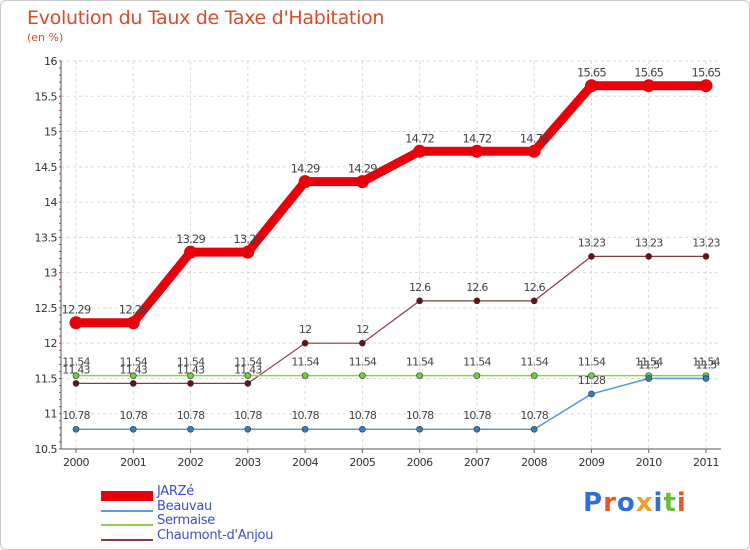 The image size is (750, 550). What do you see at coordinates (477, 462) in the screenshot?
I see `x-tick-label: 2007` at bounding box center [477, 462].